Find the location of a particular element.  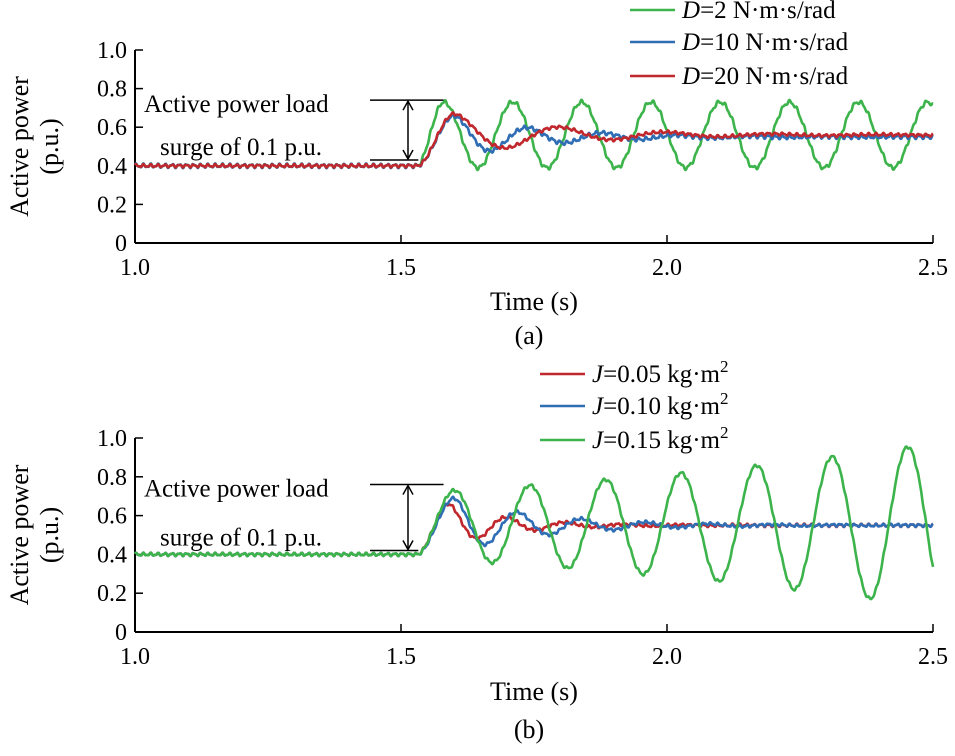

legend-entry: J=0.10 kg·m2 is located at coordinates (660, 404).